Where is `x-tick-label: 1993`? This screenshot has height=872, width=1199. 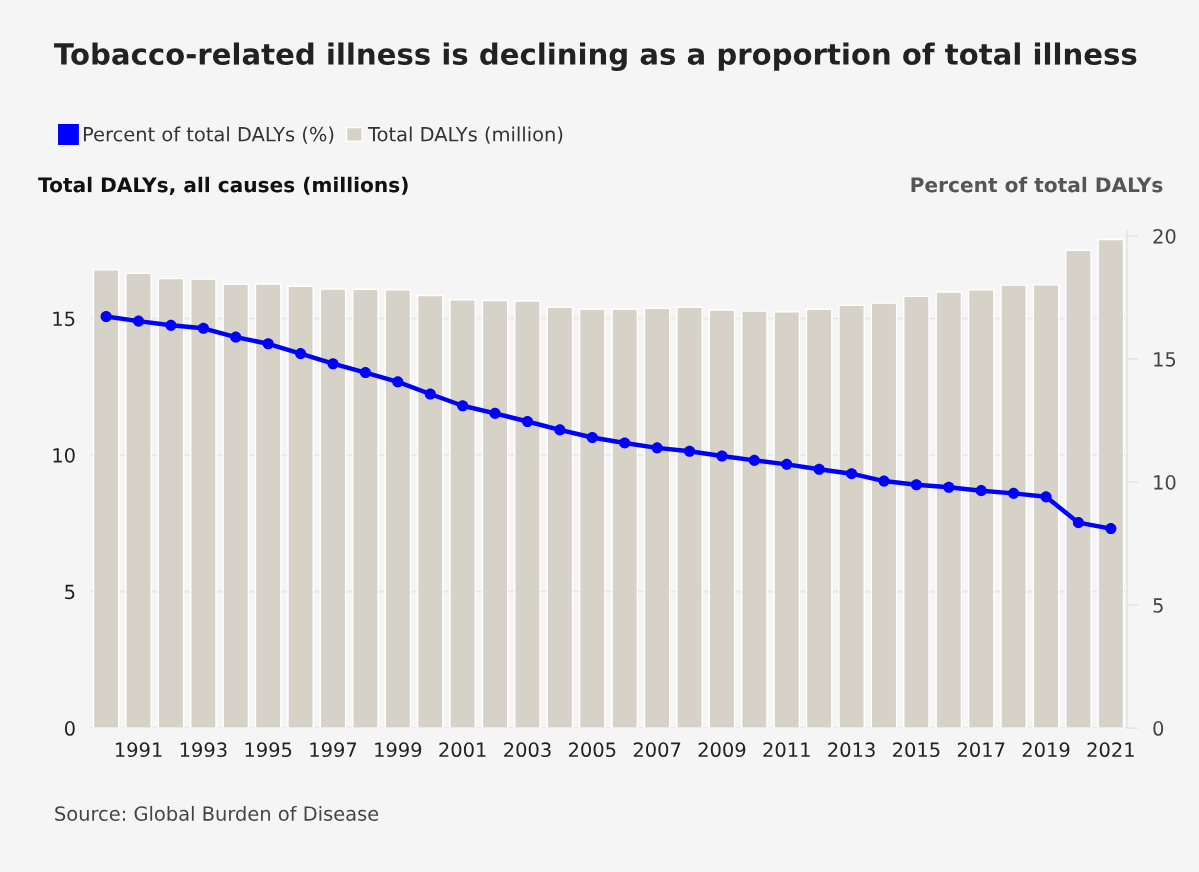
x-tick-label: 1993 is located at coordinates (203, 750).